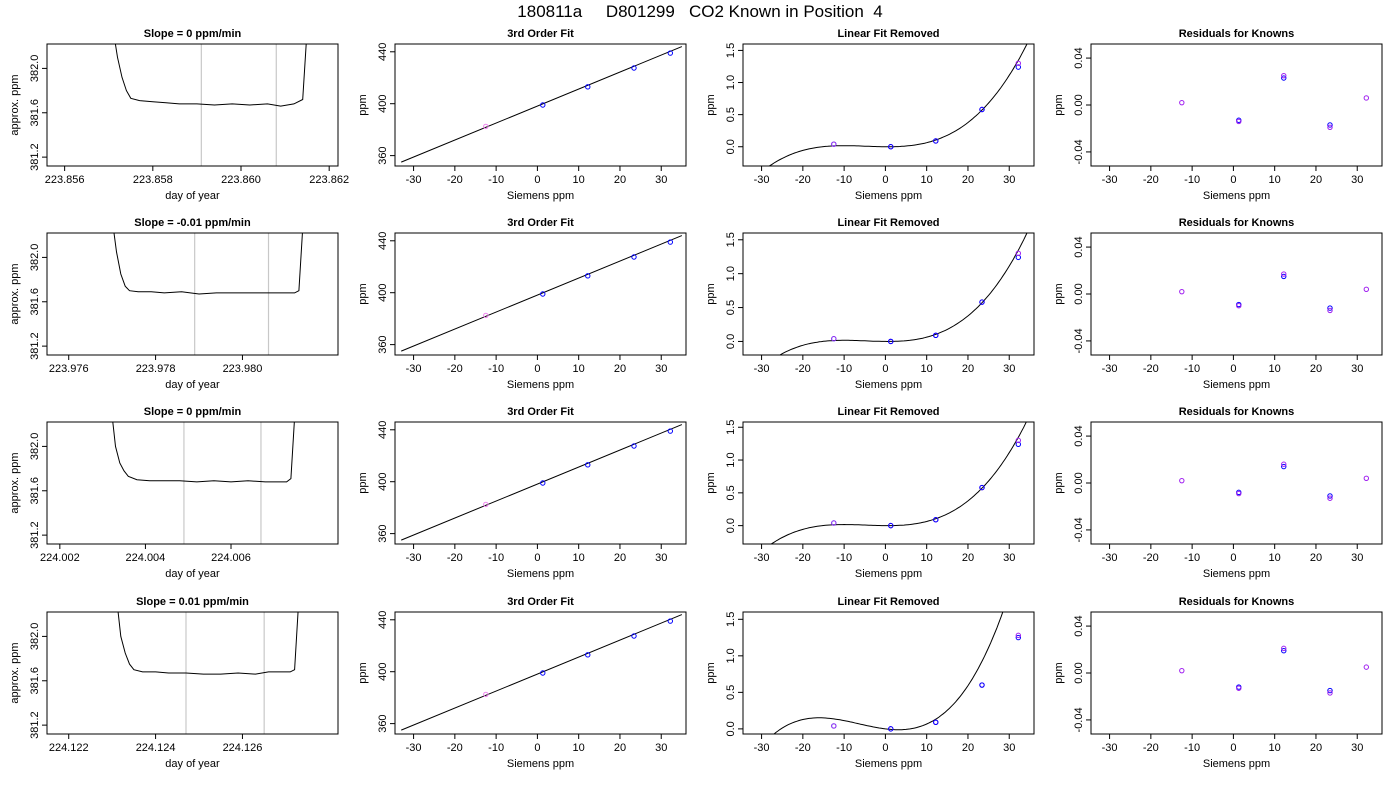  What do you see at coordinates (69, 369) in the screenshot?
I see `x-tick-label: 223.976` at bounding box center [69, 369].